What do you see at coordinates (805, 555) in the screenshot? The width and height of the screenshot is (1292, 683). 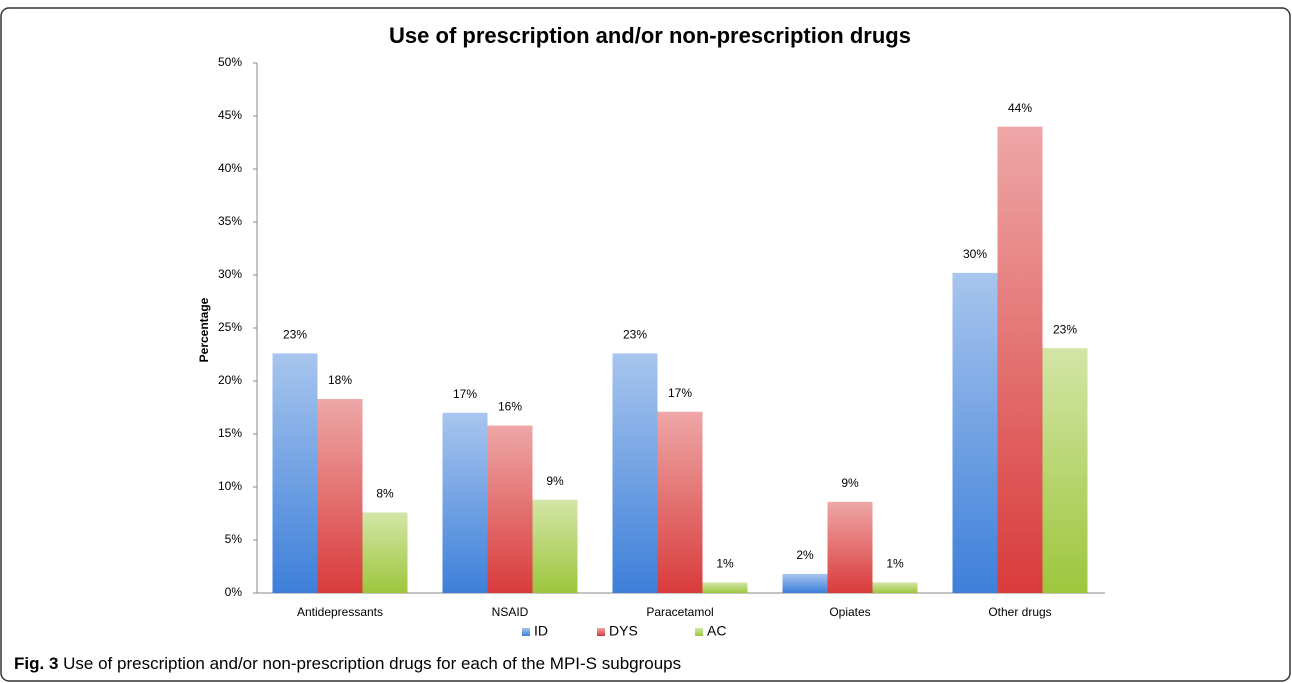 I see `value-label: 2%` at bounding box center [805, 555].